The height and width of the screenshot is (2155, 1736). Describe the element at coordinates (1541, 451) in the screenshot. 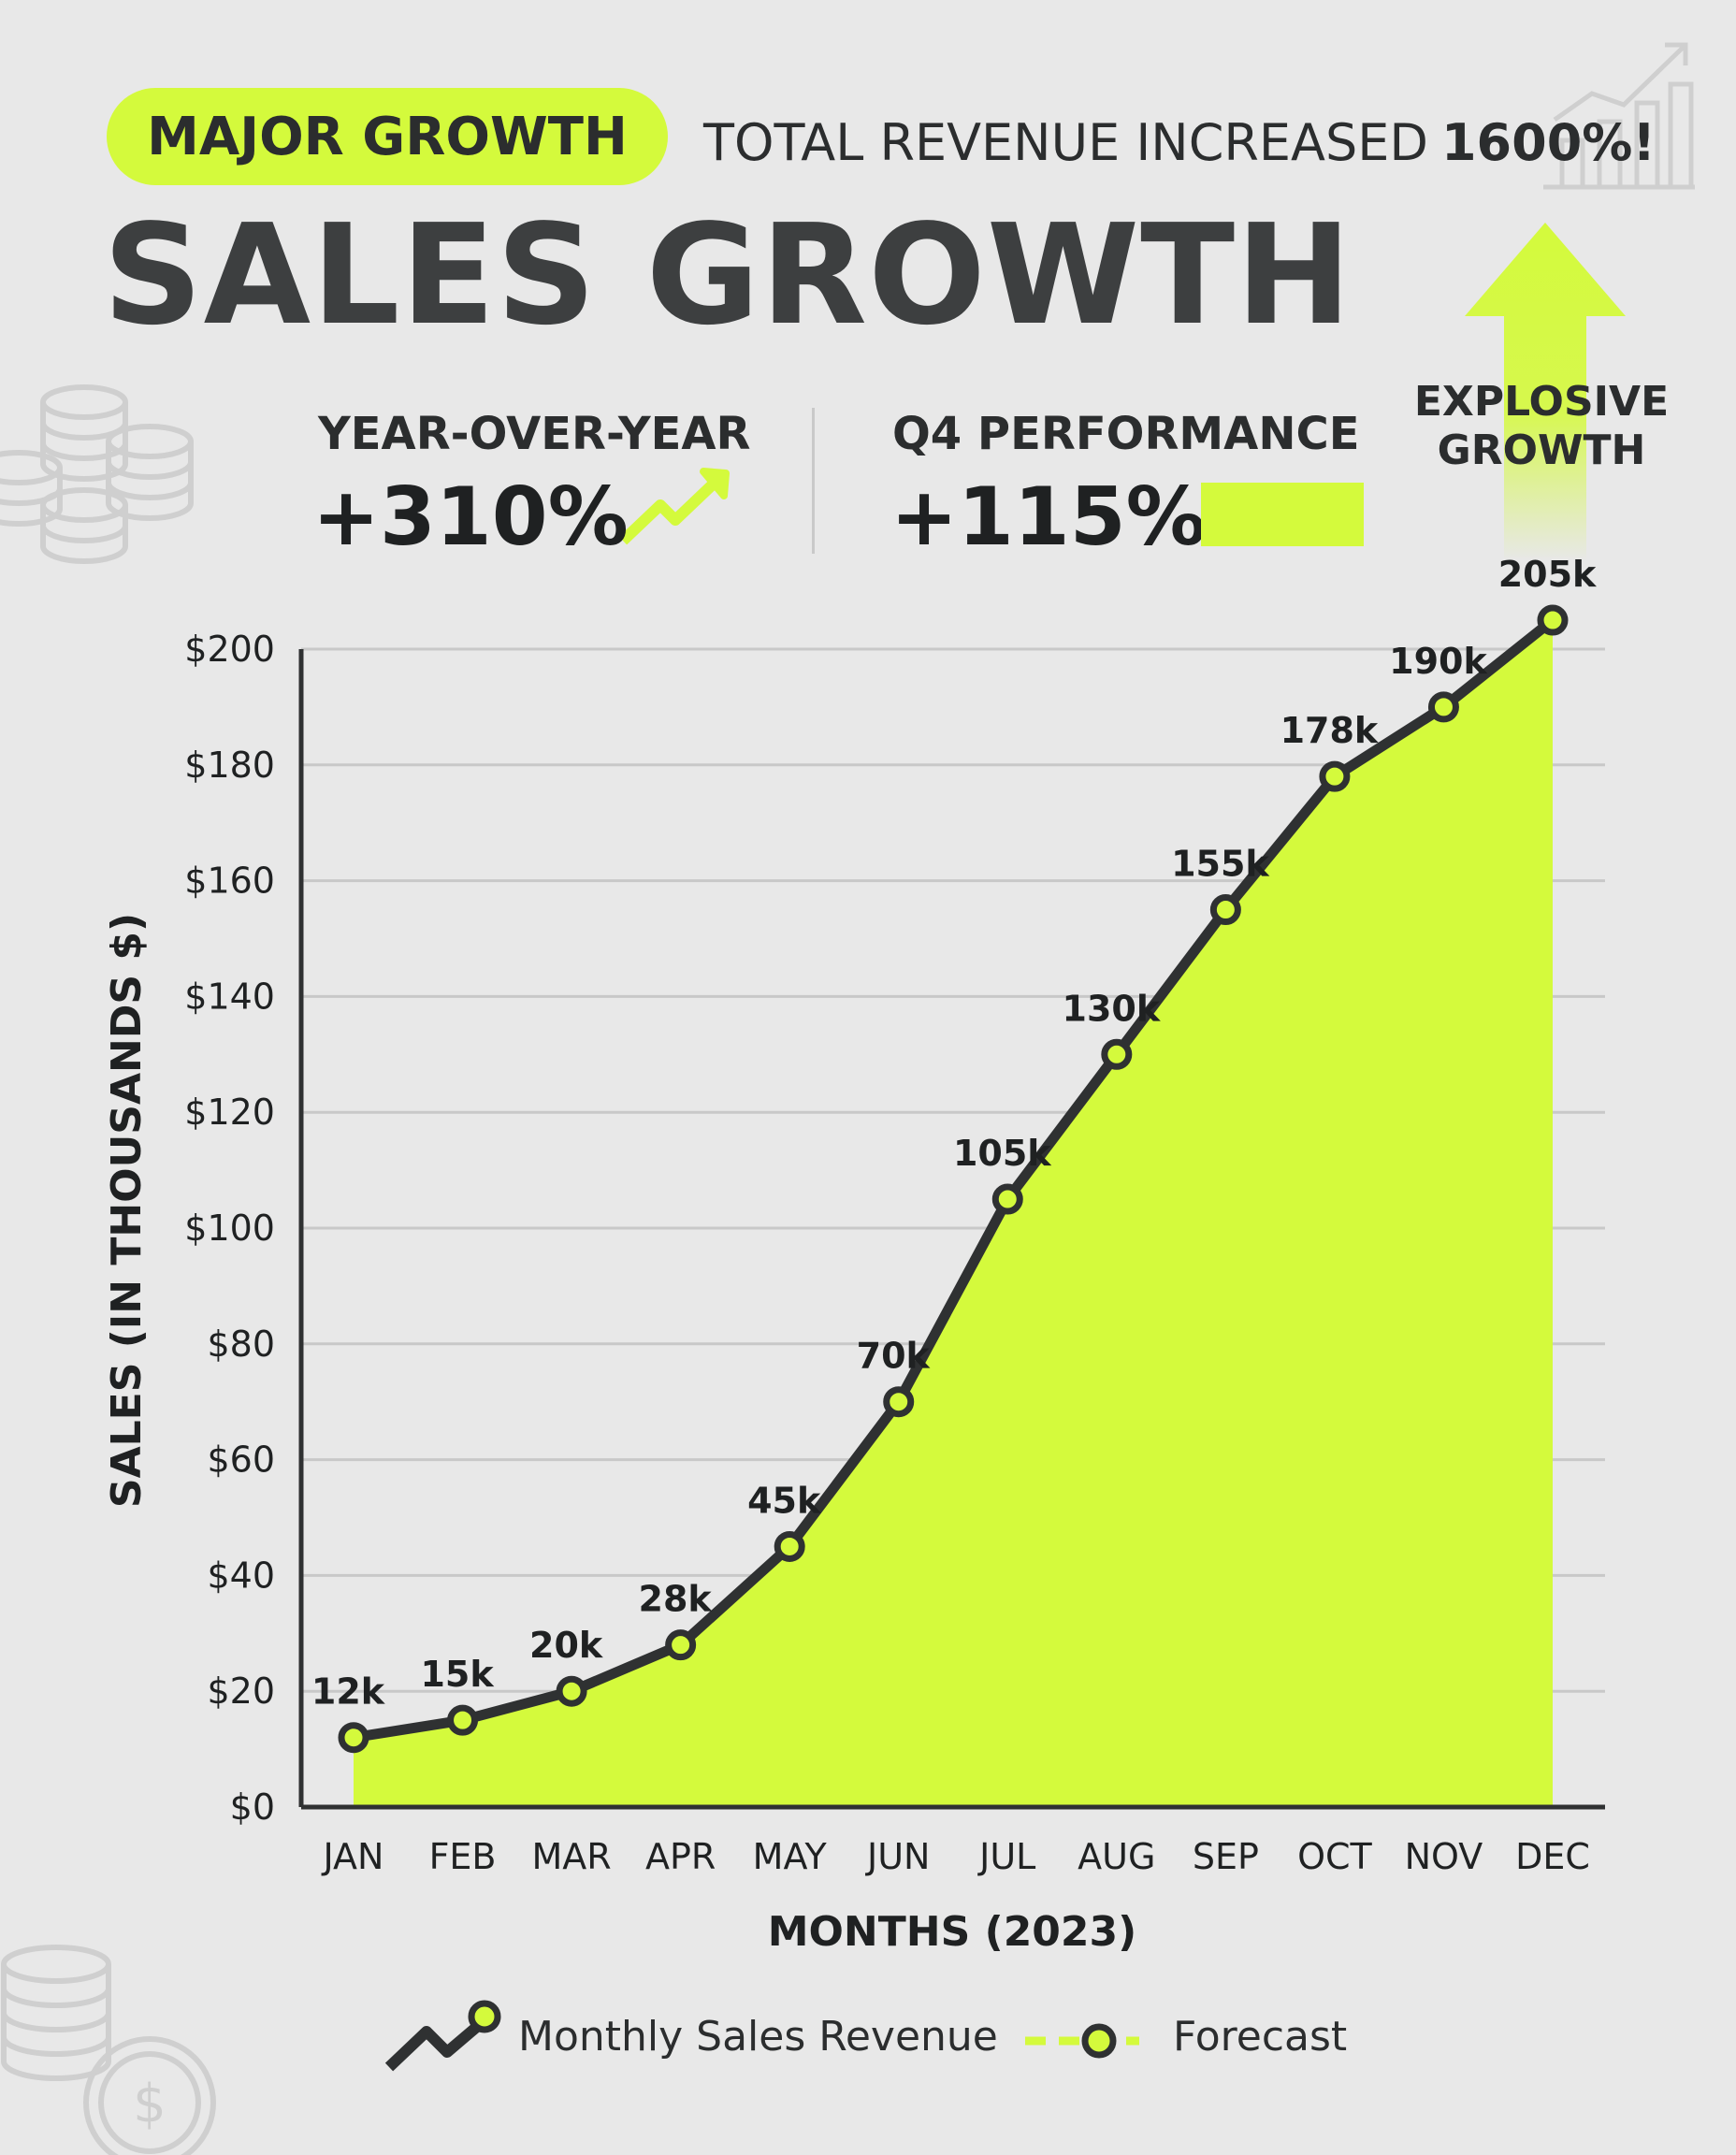

I see `explosive-line-2: GROWTH` at that location.